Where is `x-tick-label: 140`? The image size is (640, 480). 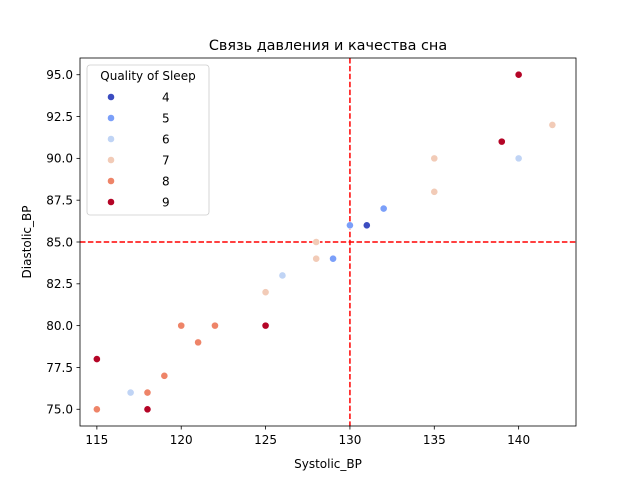
x-tick-label: 140 is located at coordinates (518, 440).